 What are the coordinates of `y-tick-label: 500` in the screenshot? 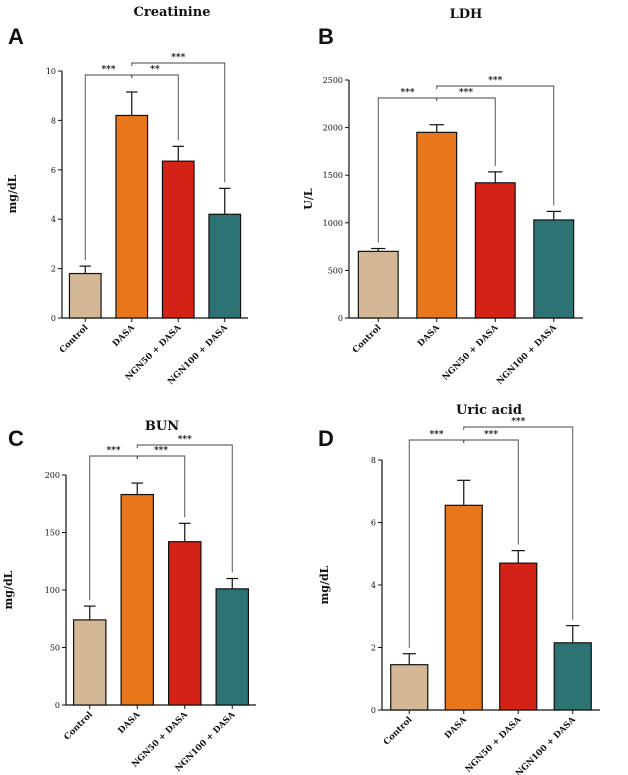 It's located at (335, 270).